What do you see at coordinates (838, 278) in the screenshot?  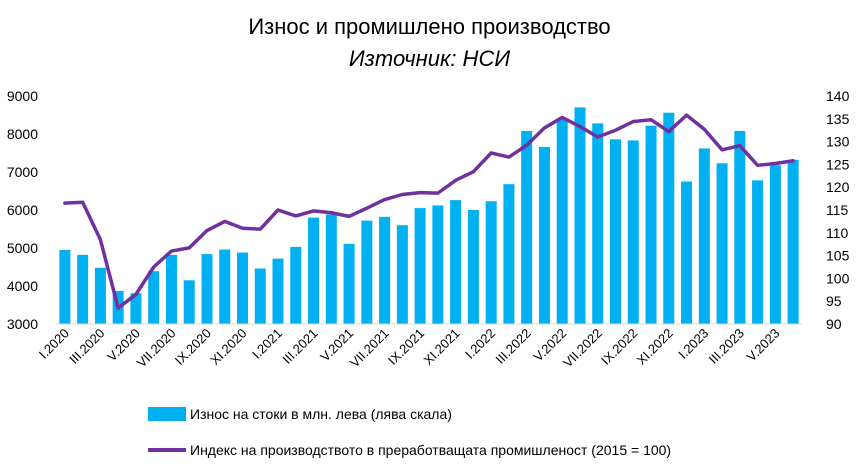 I see `y-right-tick-label: 100` at bounding box center [838, 278].